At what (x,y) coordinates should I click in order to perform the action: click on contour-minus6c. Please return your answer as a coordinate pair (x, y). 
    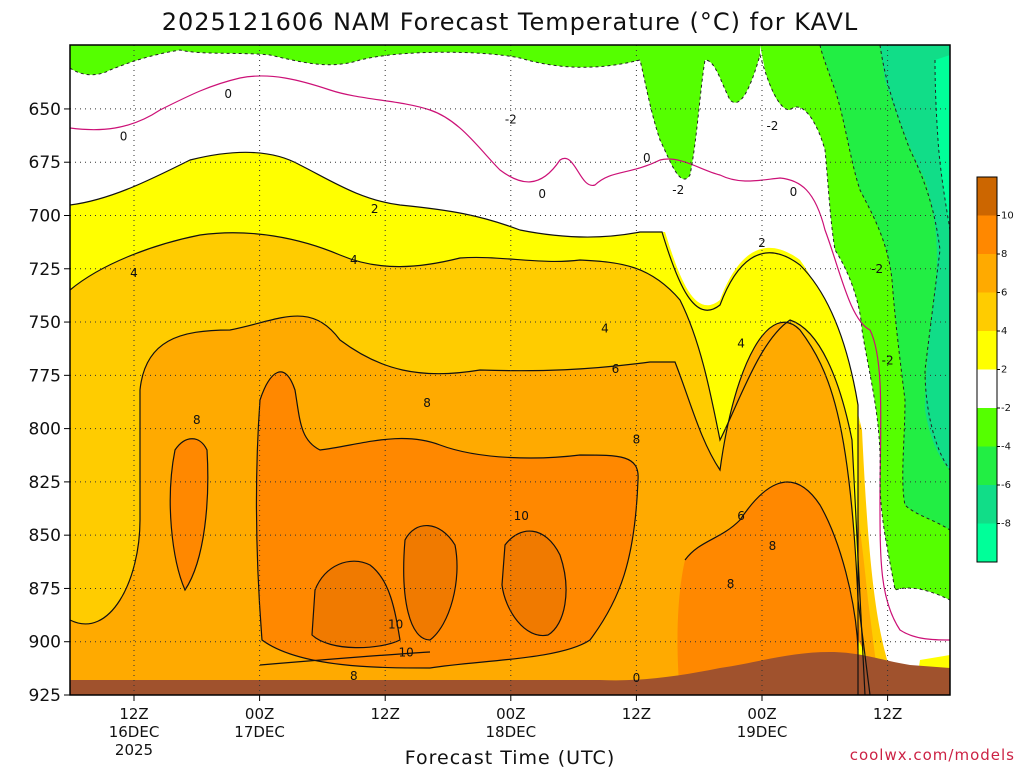
    Looking at the image, I should click on (914, 258).